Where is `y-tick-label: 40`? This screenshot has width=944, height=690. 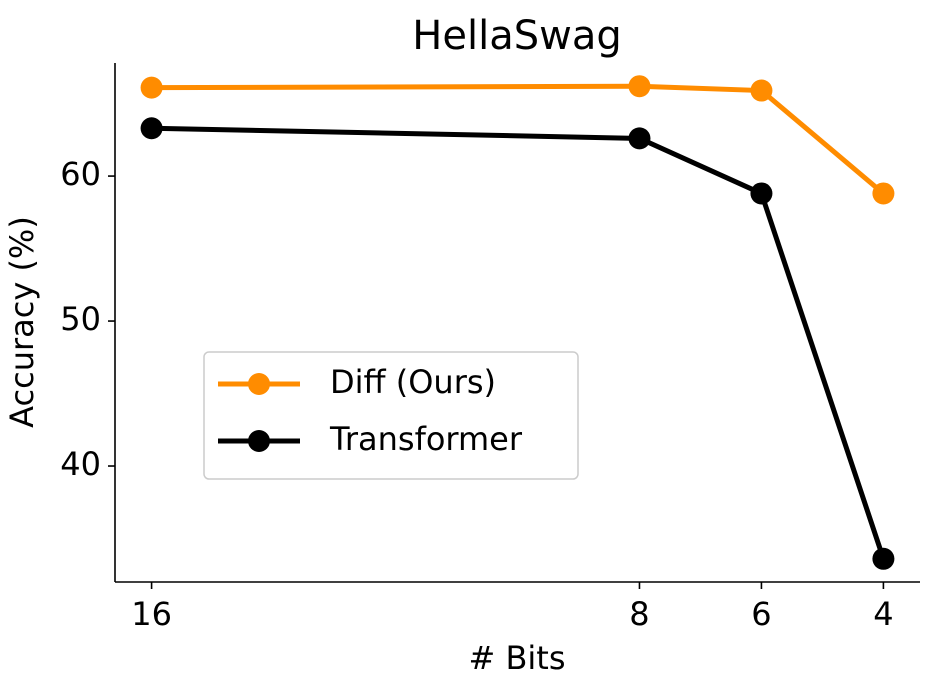 y-tick-label: 40 is located at coordinates (80, 464).